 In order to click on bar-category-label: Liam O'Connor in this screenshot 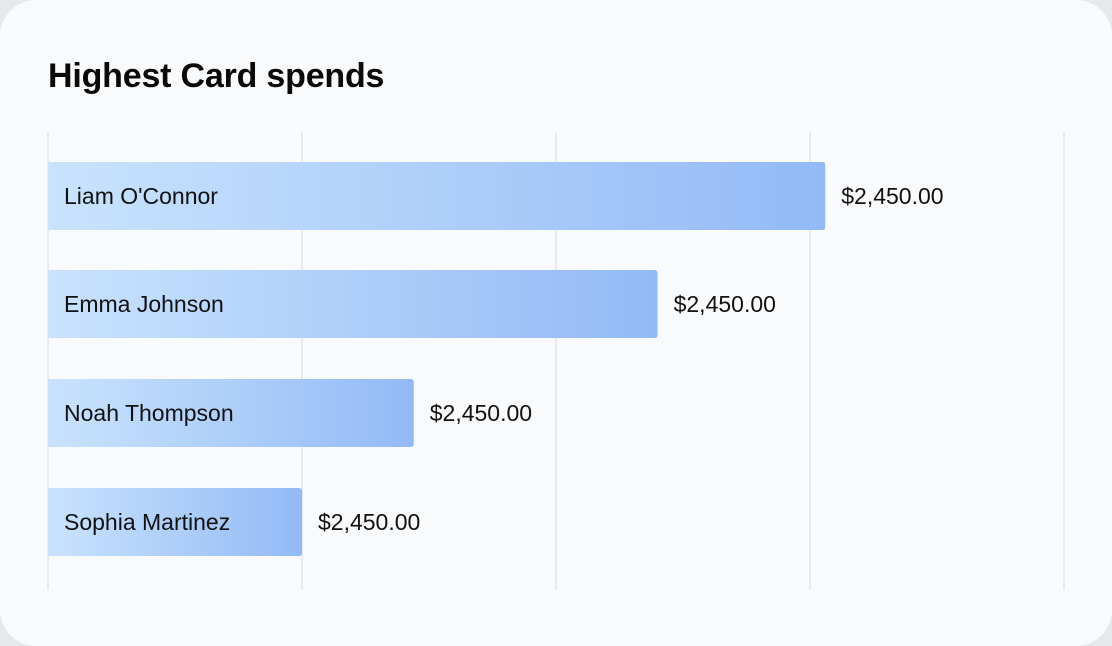, I will do `click(141, 196)`.